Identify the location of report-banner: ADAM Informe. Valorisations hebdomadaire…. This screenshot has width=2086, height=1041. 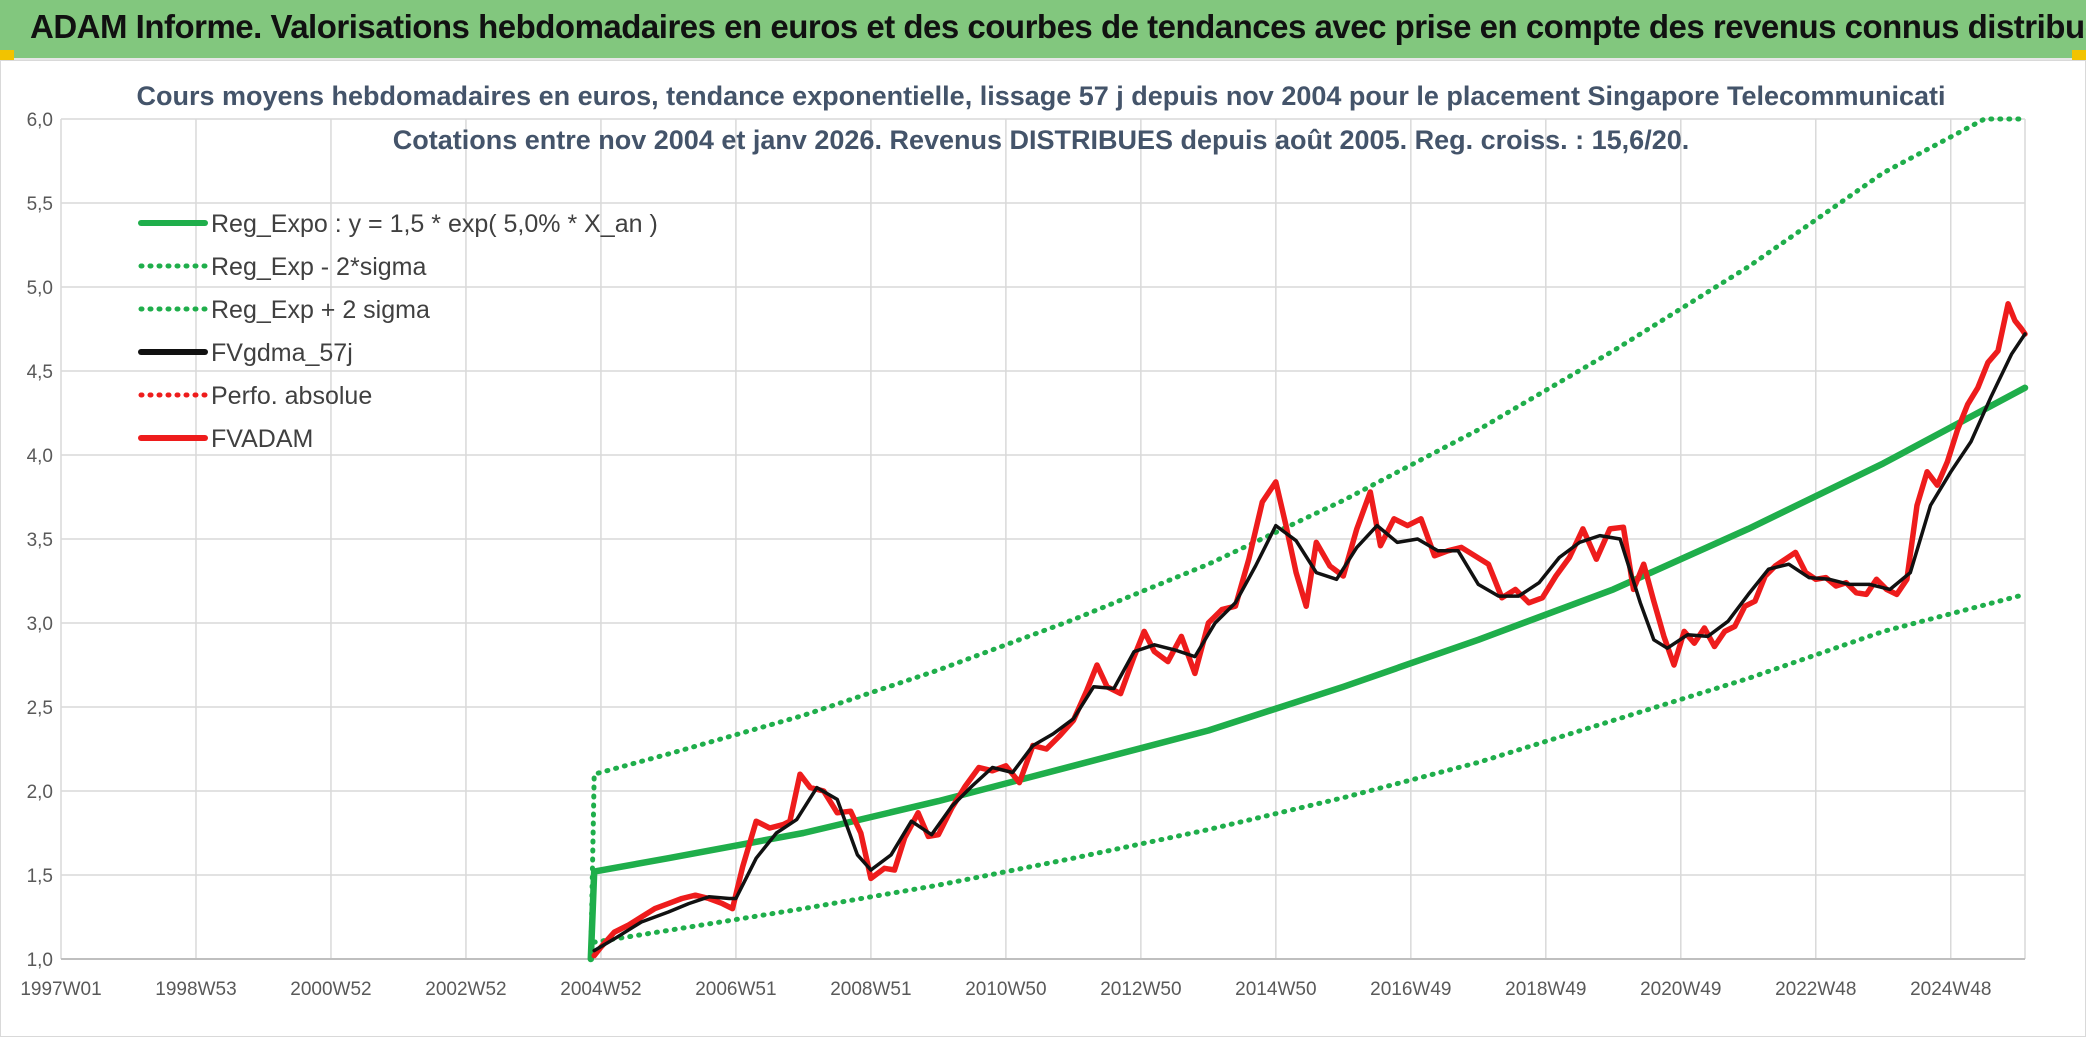
(1043, 30).